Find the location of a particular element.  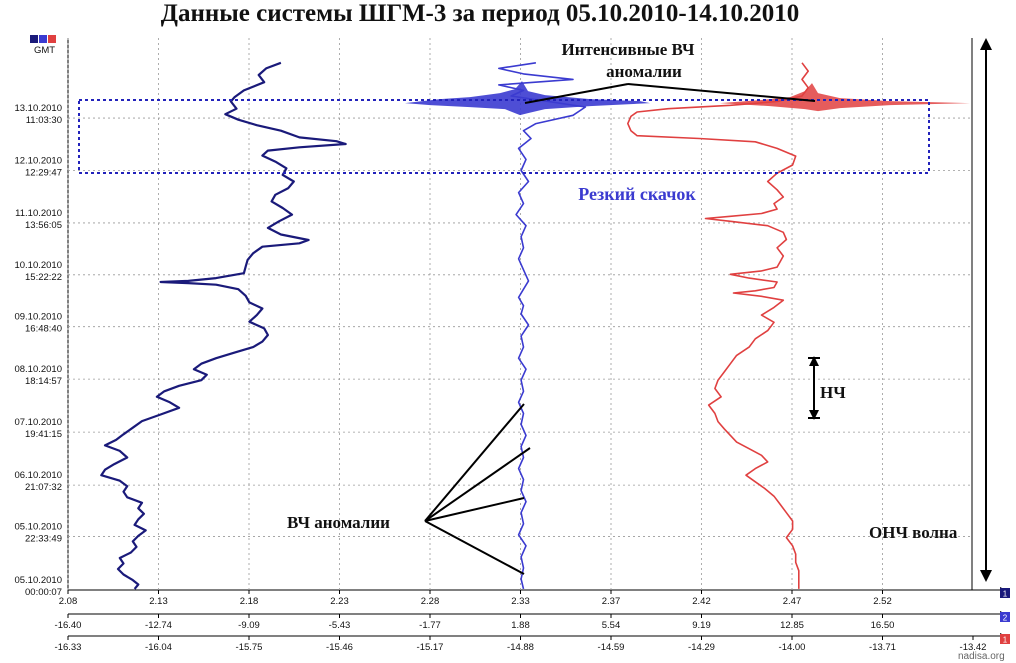

x-tick-label: 5.54 is located at coordinates (611, 625).